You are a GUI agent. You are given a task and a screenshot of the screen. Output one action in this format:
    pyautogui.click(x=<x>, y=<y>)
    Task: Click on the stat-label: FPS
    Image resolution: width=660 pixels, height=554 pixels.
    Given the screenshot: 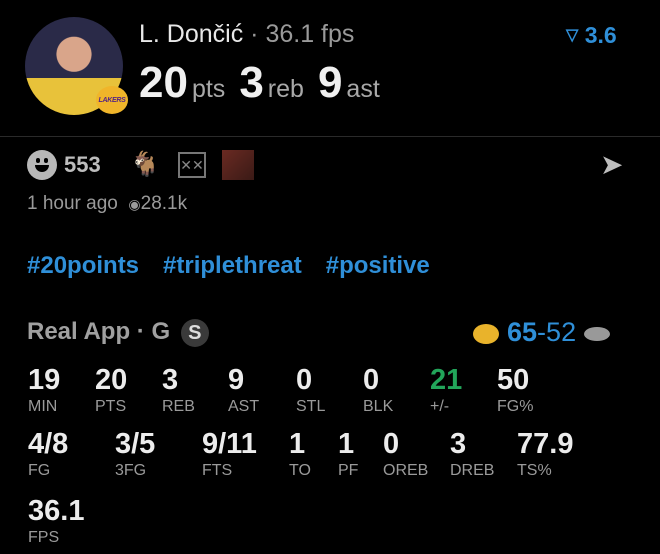 What is the action you would take?
    pyautogui.click(x=44, y=537)
    